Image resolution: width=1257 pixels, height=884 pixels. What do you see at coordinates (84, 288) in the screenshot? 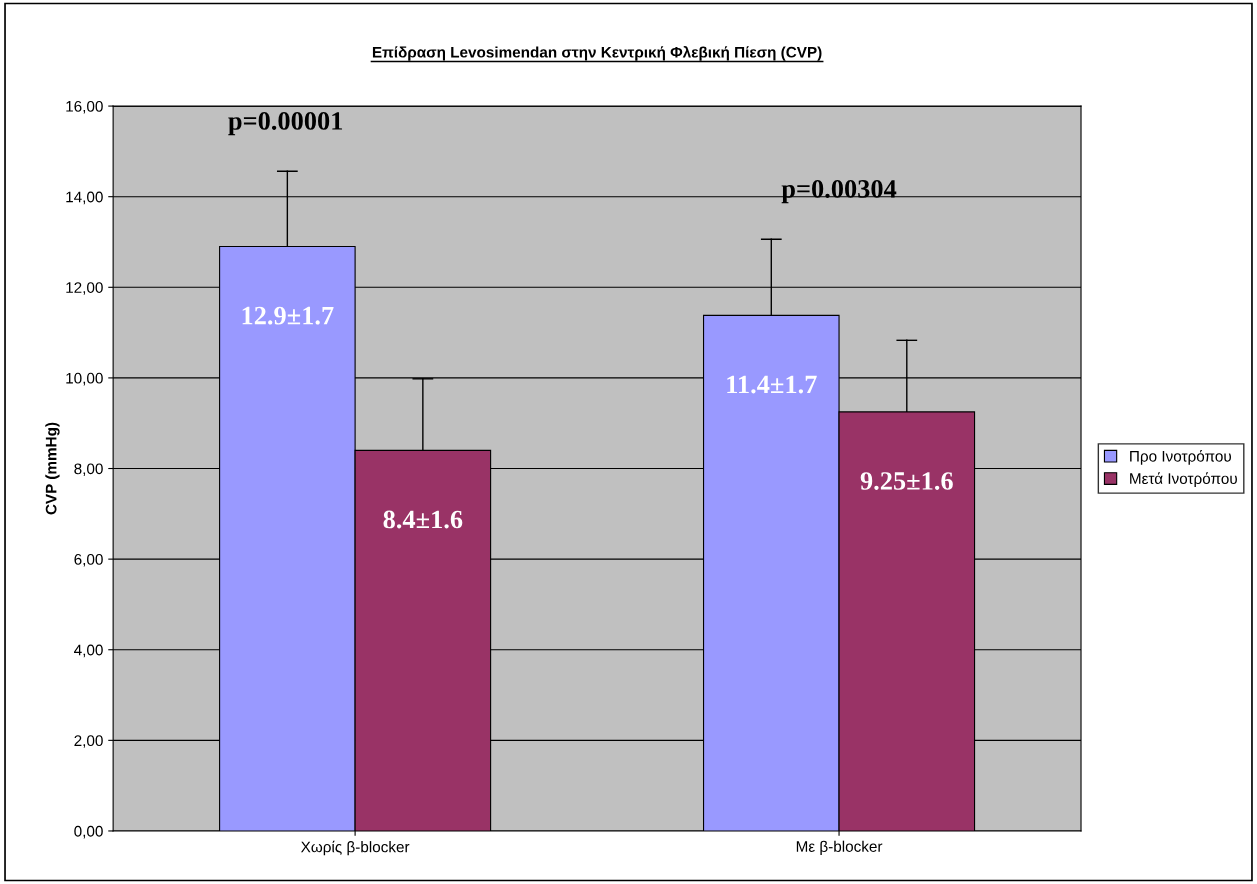
I see `y-tick-label: 12,00` at bounding box center [84, 288].